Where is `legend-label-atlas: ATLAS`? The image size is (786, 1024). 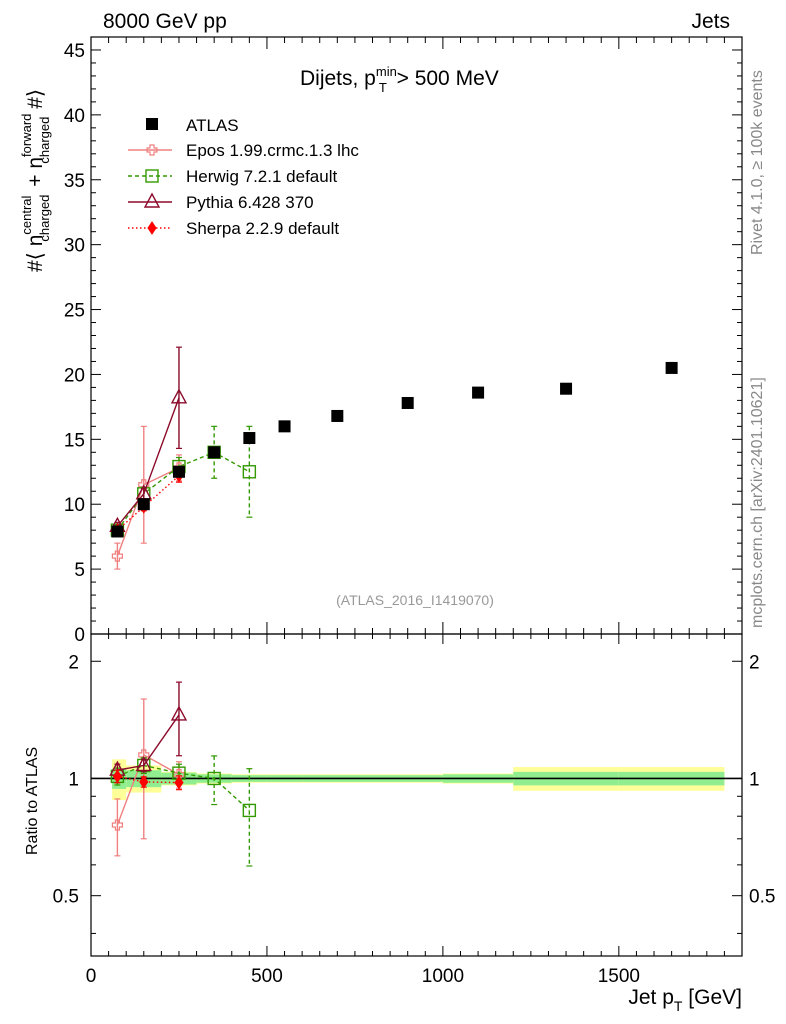 legend-label-atlas: ATLAS is located at coordinates (212, 125).